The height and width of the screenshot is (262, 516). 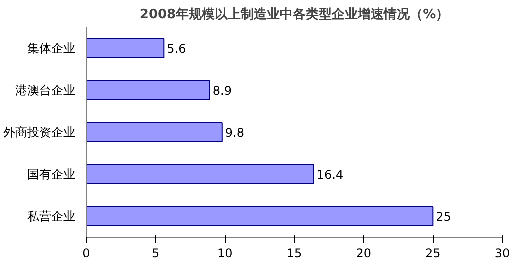 I want to click on data-label: 16.4, so click(x=330, y=175).